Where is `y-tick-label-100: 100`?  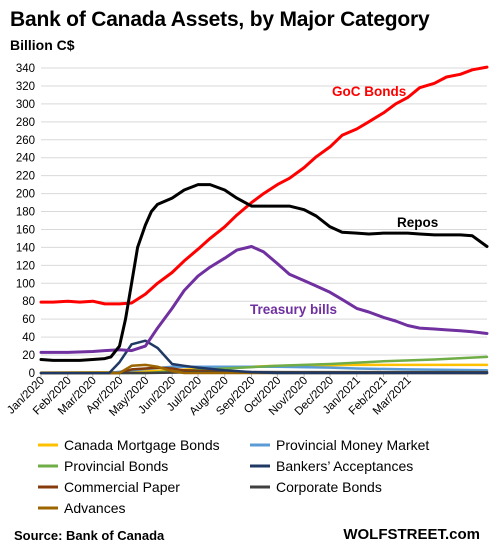 y-tick-label-100: 100 is located at coordinates (25, 284).